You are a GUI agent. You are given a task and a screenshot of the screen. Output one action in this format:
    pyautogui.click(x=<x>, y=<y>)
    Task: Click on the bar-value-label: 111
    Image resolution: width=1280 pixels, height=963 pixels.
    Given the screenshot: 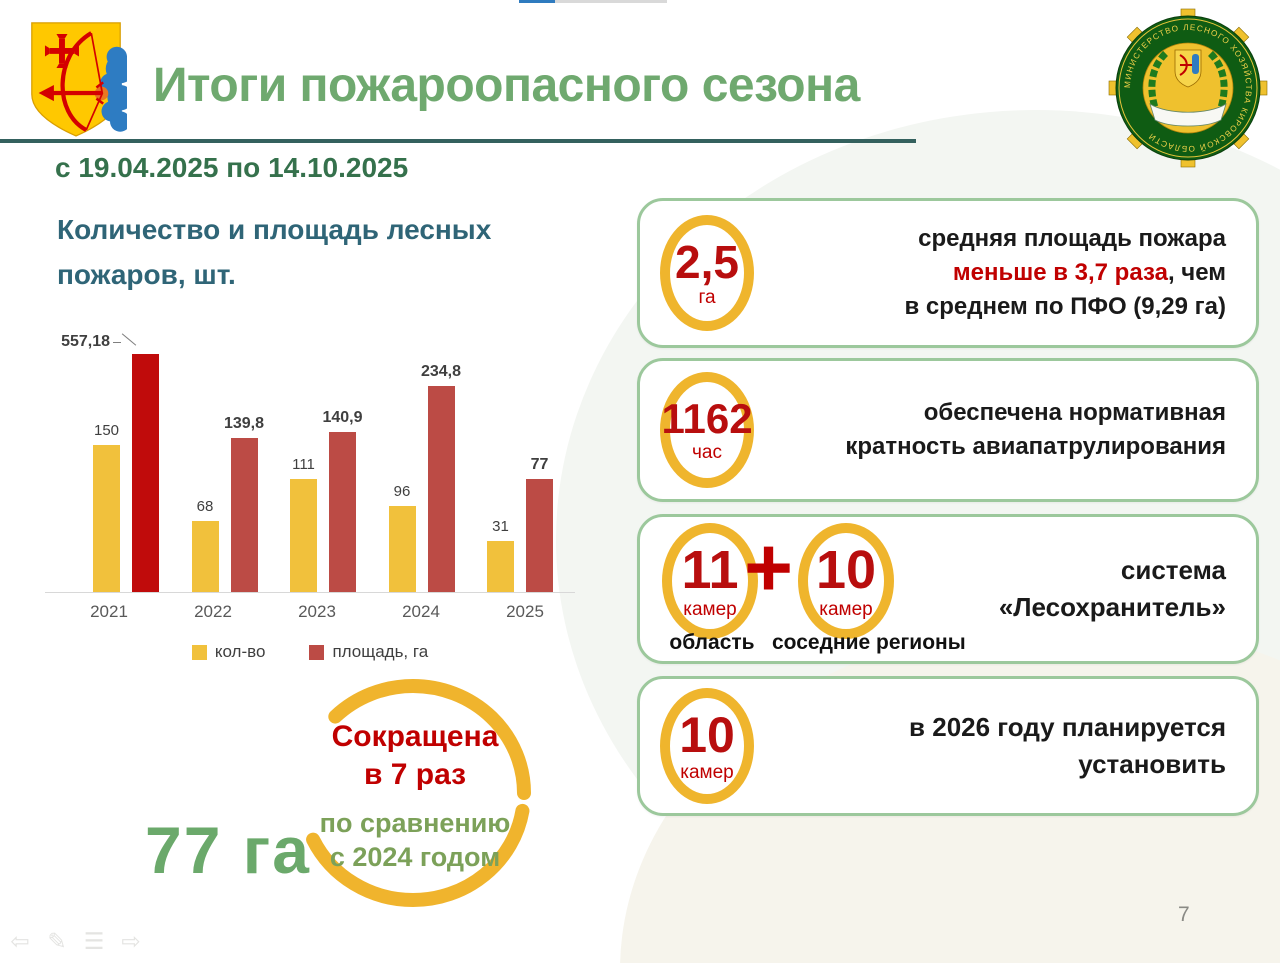 What is the action you would take?
    pyautogui.click(x=303, y=464)
    